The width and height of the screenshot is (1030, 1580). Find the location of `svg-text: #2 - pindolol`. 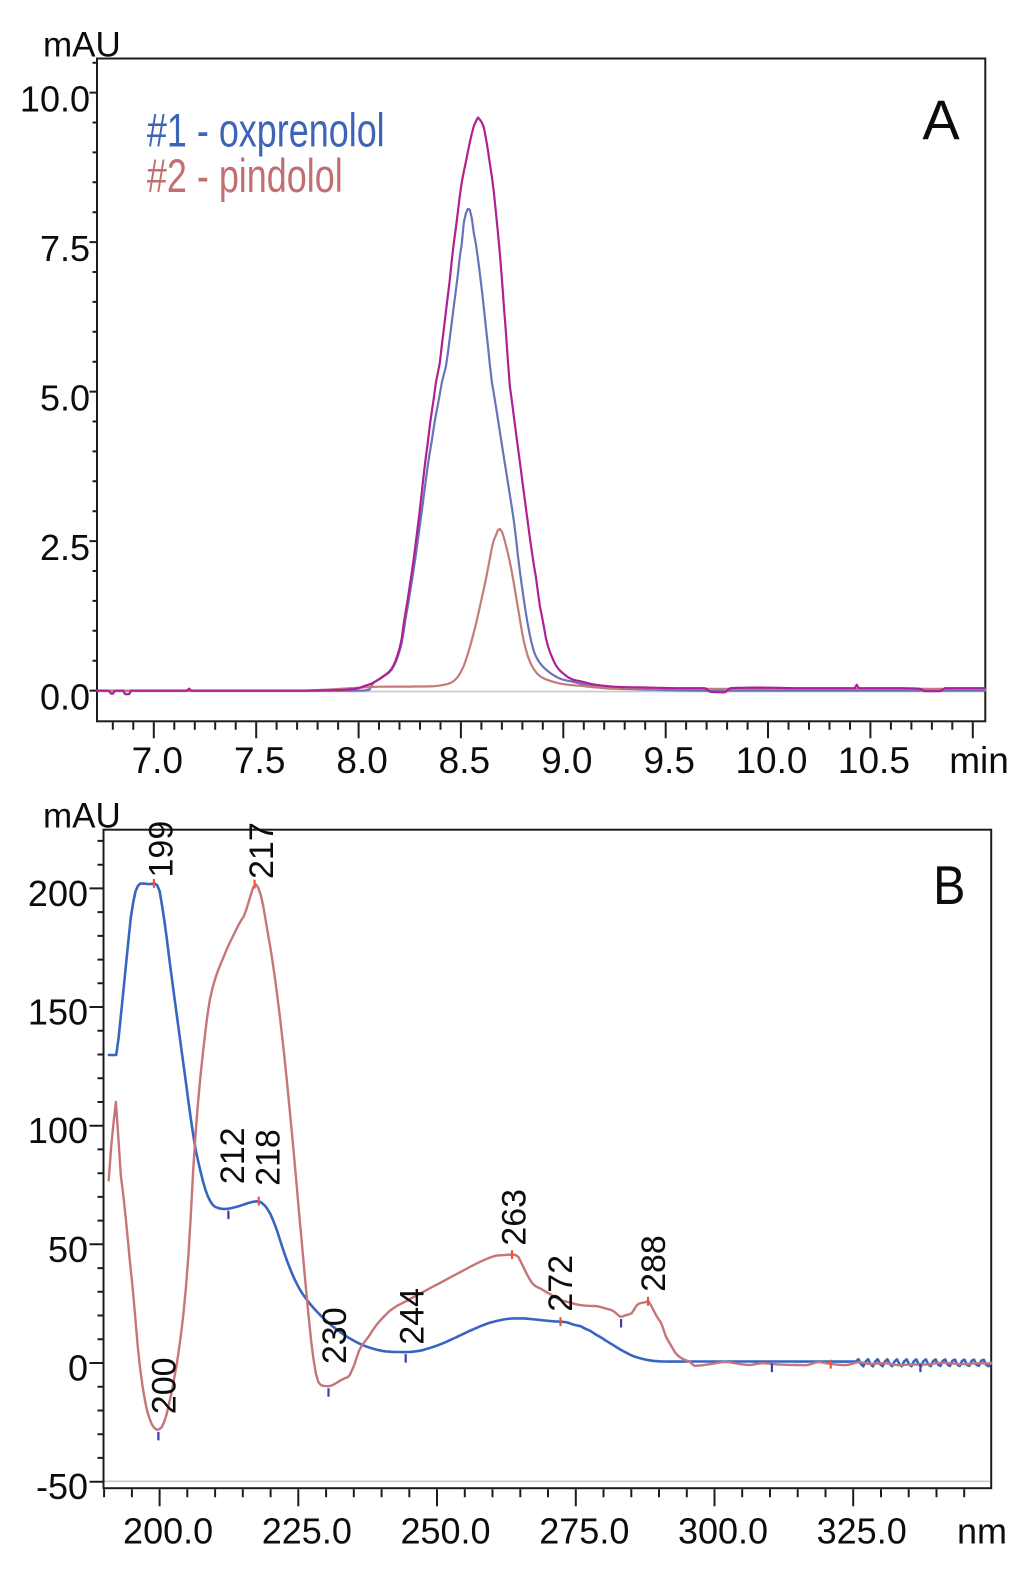

svg-text: #2 - pindolol is located at coordinates (245, 175).